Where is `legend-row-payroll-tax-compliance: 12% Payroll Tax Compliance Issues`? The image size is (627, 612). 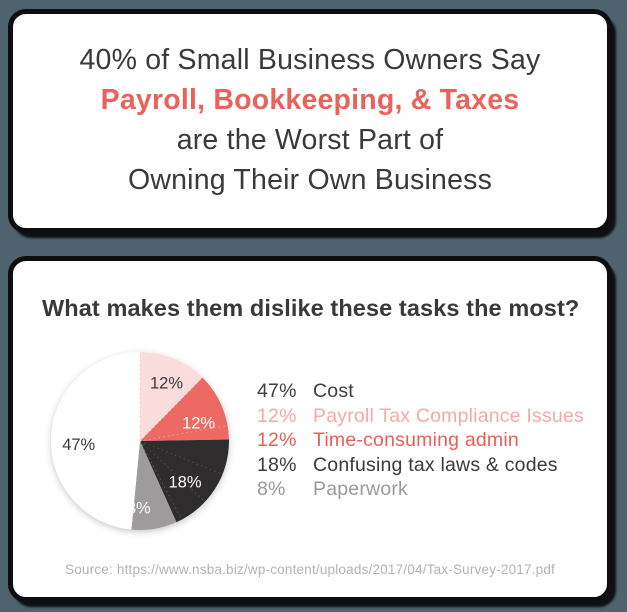
legend-row-payroll-tax-compliance: 12% Payroll Tax Compliance Issues is located at coordinates (420, 416).